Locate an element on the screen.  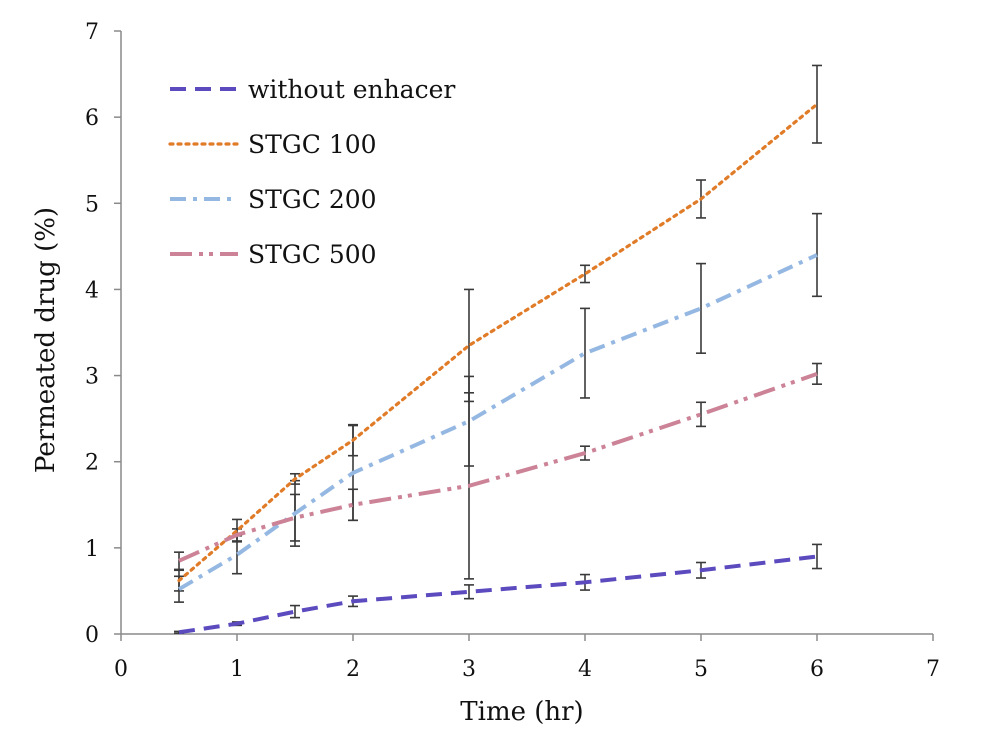
legend-label-stgc-500: STGC 500 is located at coordinates (312, 254).